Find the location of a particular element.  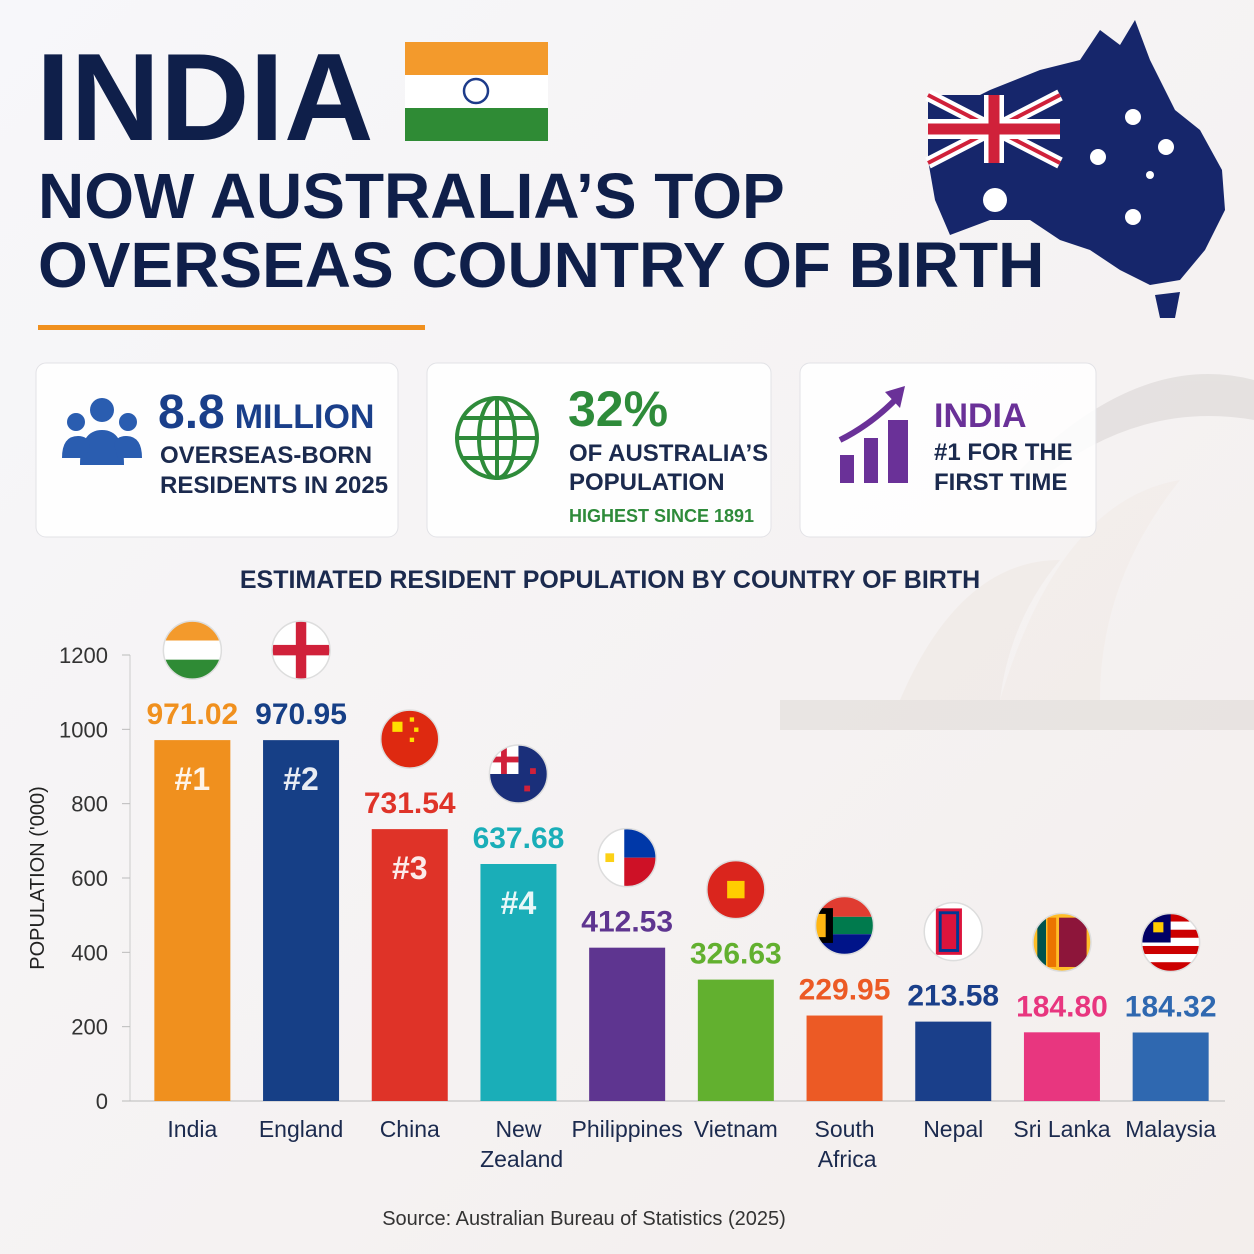

x-tick-label: New Zealand is located at coordinates (519, 1144).